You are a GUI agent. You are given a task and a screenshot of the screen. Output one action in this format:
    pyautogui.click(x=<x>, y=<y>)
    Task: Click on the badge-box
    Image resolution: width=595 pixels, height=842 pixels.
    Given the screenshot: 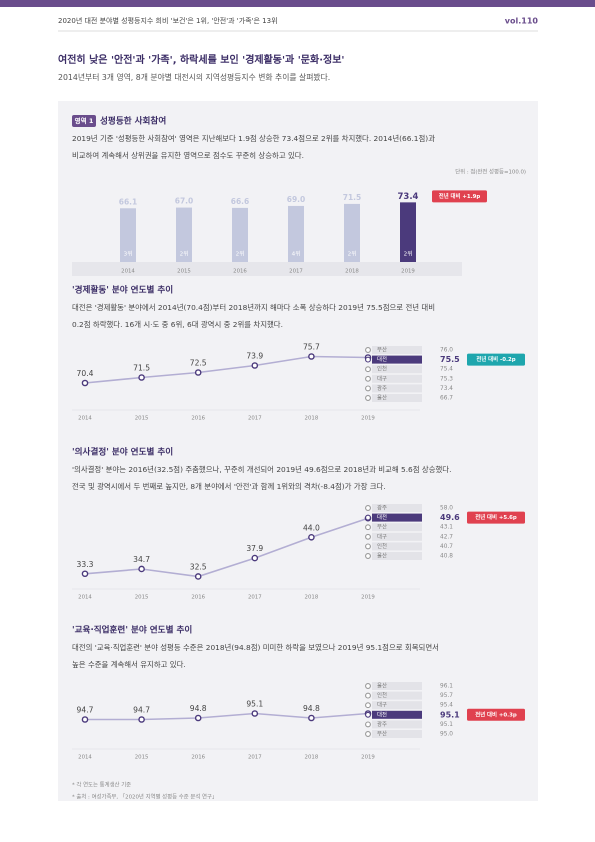 What is the action you would take?
    pyautogui.click(x=84, y=121)
    